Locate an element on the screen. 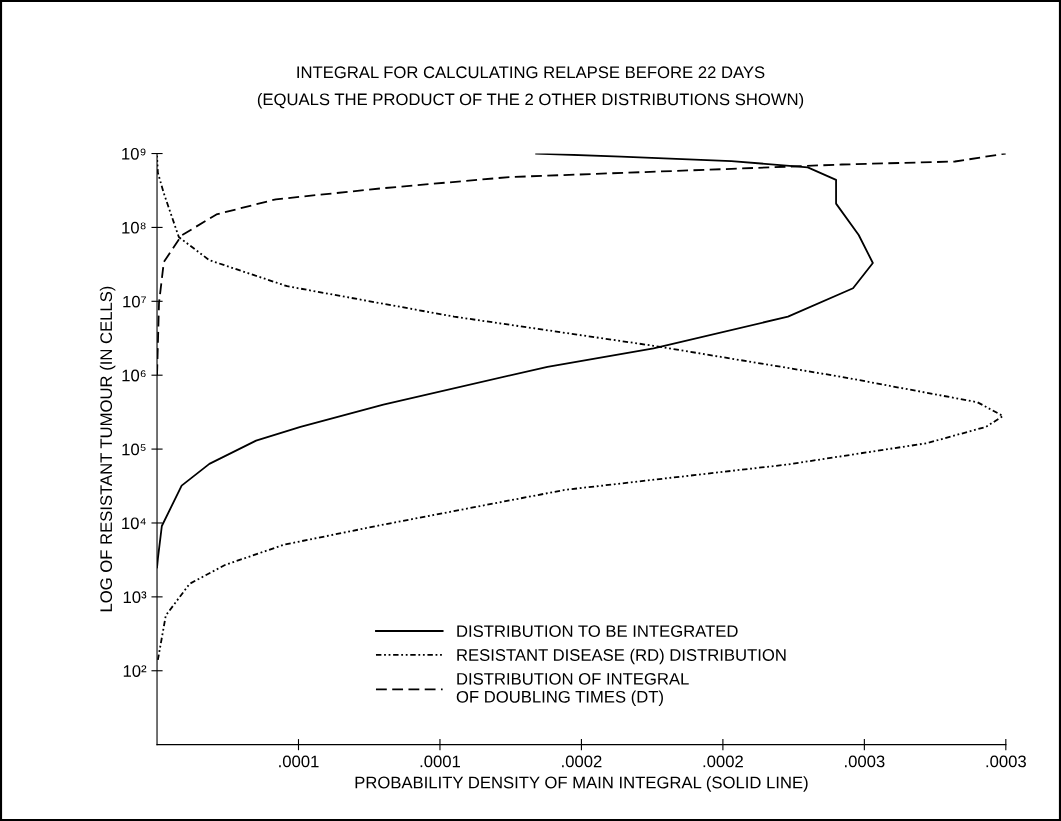 The image size is (1061, 821). y-tick-label: 10⁵ is located at coordinates (134, 449).